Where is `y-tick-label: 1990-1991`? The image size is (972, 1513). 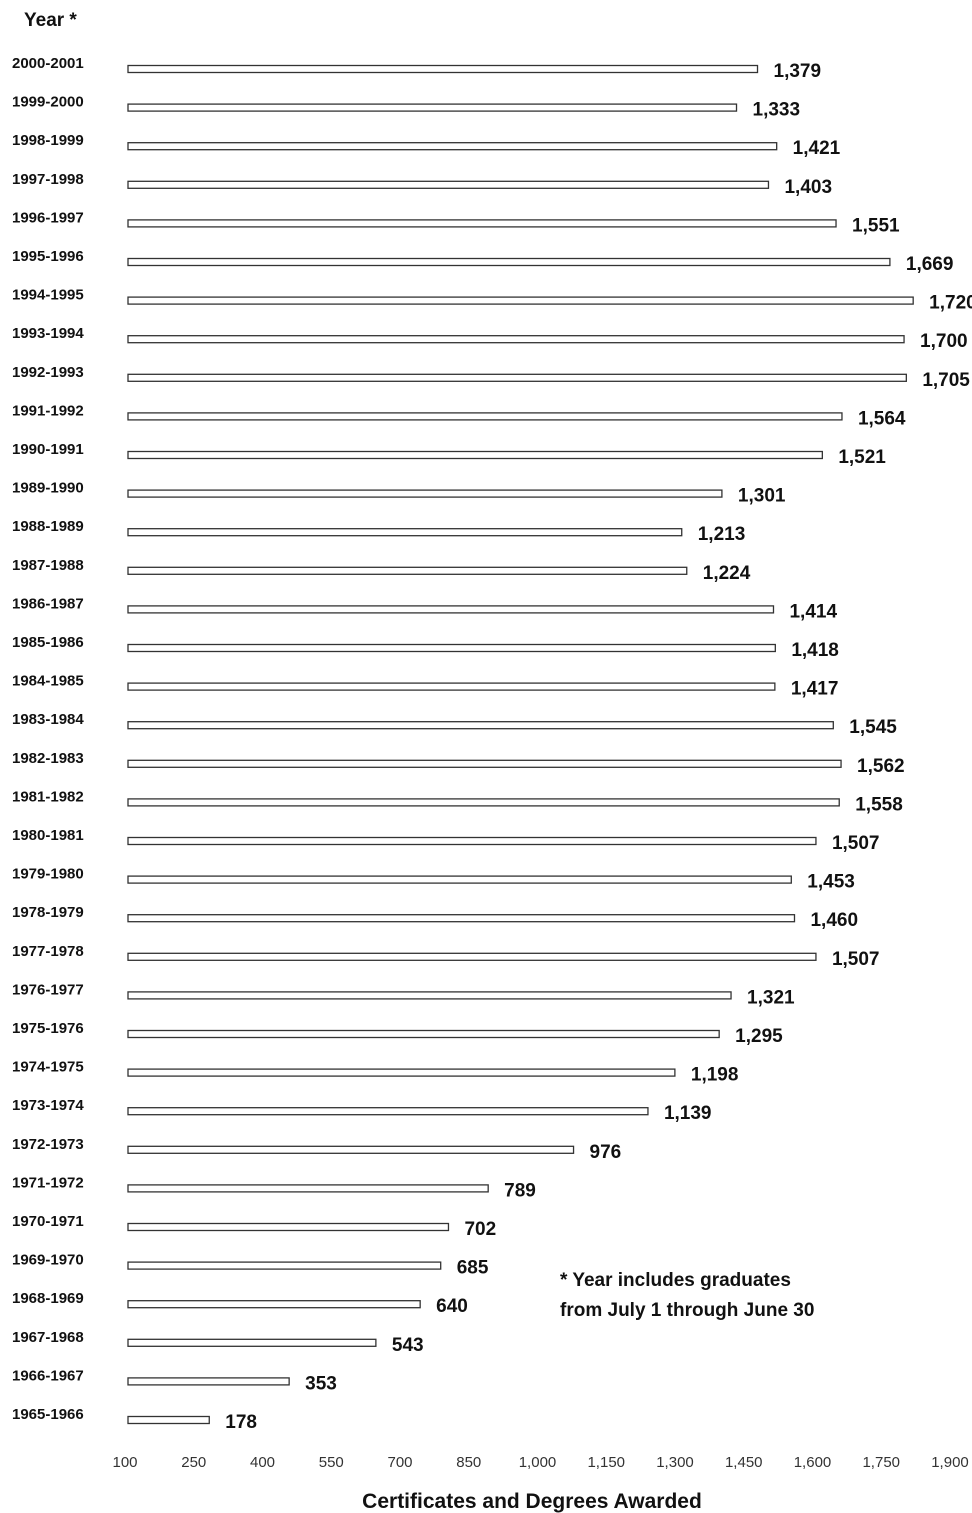
y-tick-label: 1990-1991 is located at coordinates (48, 449).